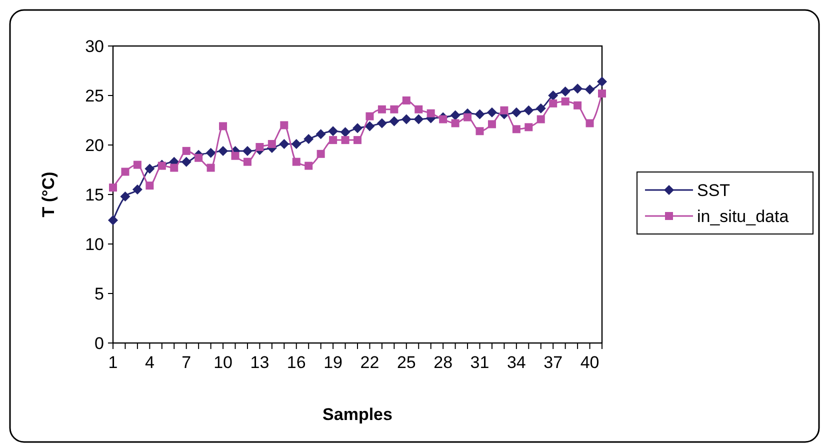 The height and width of the screenshot is (448, 823). I want to click on y-tick-label: 30, so click(94, 46).